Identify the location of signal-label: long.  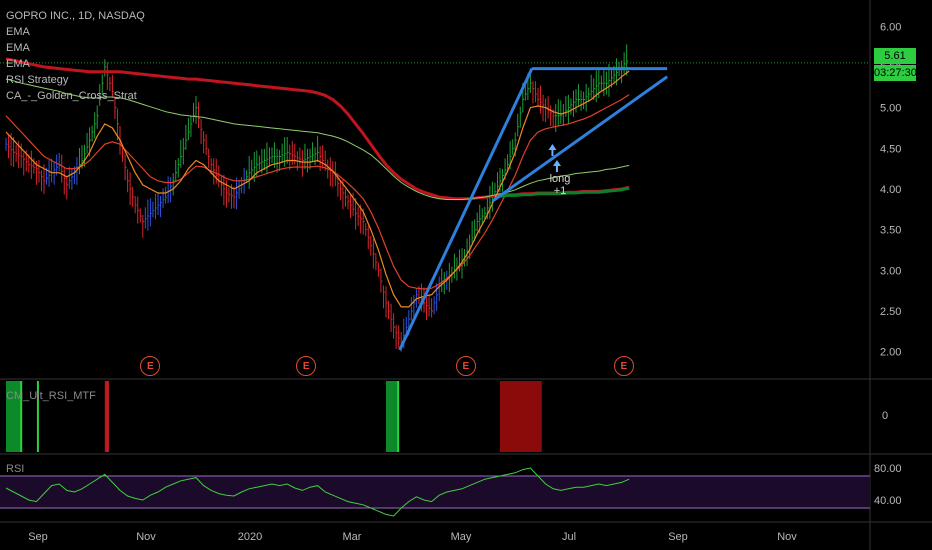
(560, 179).